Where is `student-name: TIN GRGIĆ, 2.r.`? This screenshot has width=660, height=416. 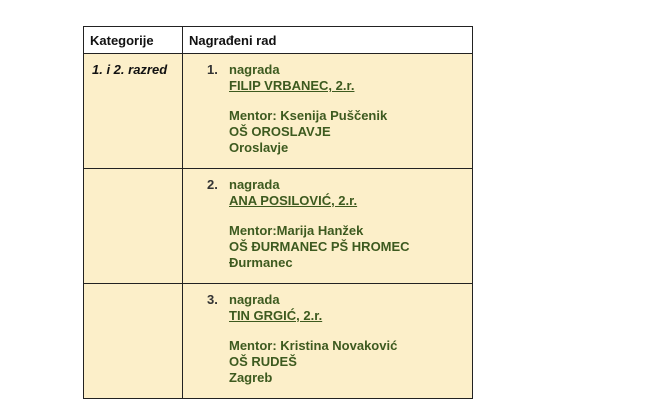
student-name: TIN GRGIĆ, 2.r. is located at coordinates (276, 315).